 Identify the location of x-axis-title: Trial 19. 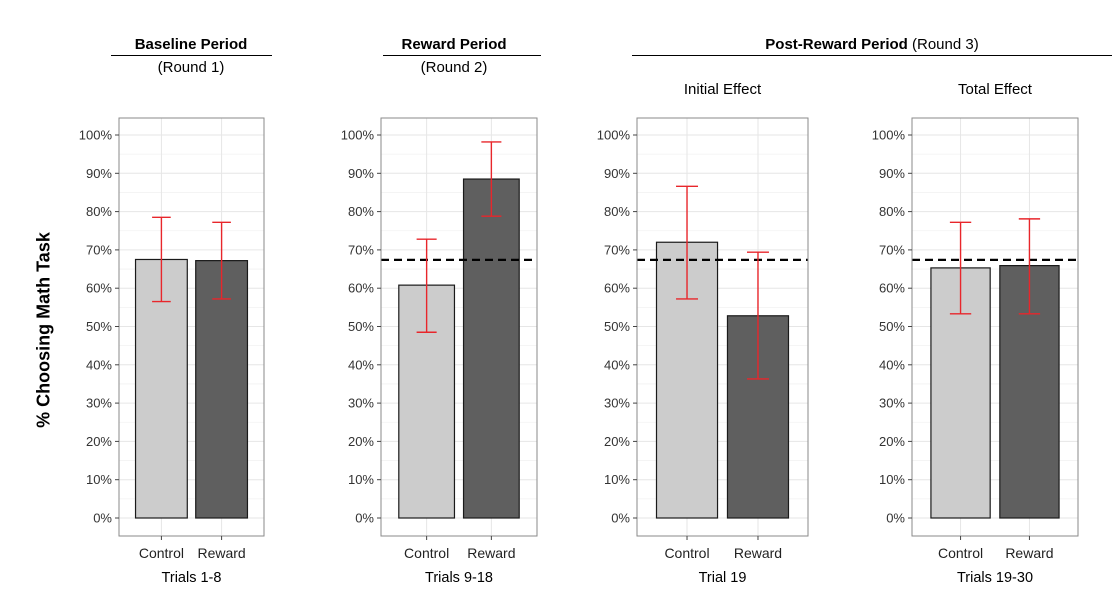
(723, 578).